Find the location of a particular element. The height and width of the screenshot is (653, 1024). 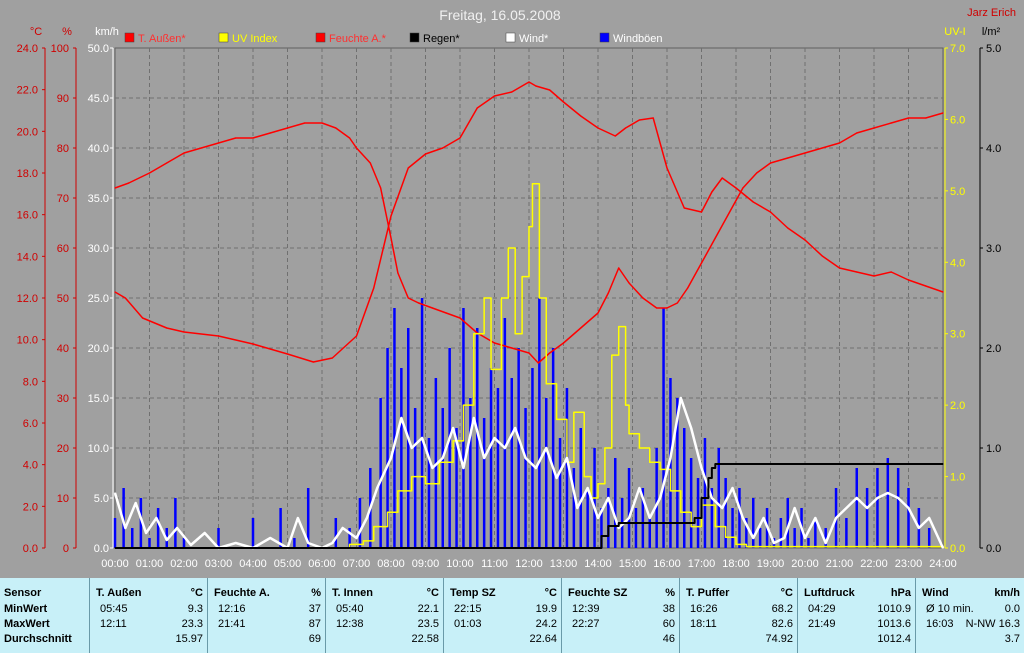

pct-tick-label: 90 is located at coordinates (63, 99).